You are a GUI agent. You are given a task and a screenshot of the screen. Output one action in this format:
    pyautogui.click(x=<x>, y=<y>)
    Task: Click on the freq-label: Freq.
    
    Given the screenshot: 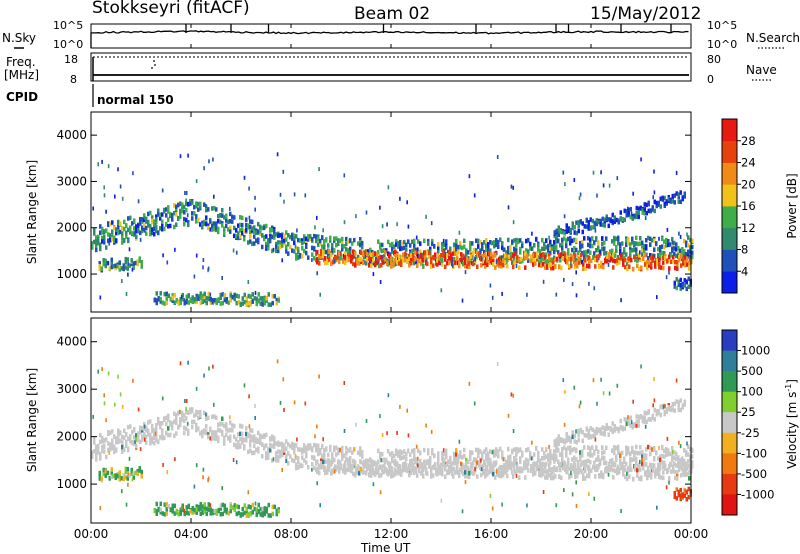 What is the action you would take?
    pyautogui.click(x=21, y=62)
    